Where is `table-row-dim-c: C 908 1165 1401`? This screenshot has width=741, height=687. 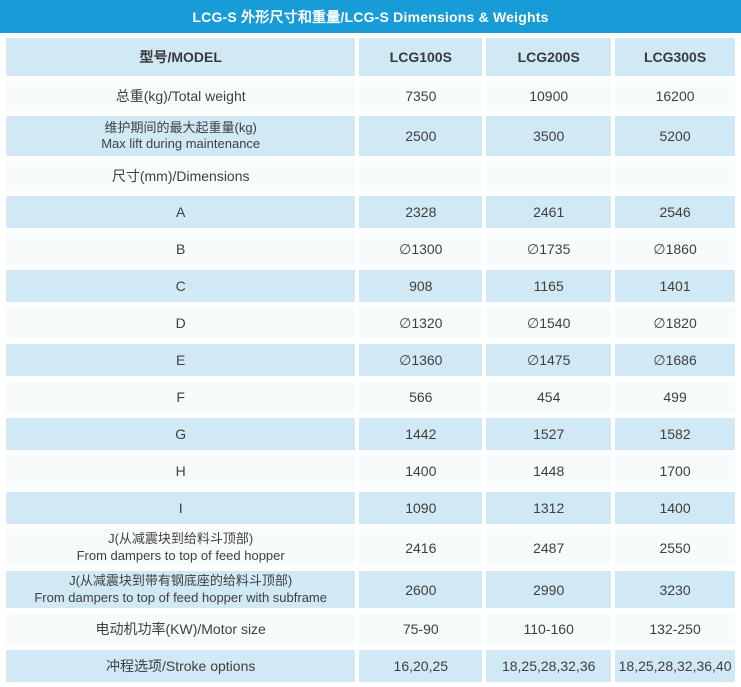
table-row-dim-c: C 908 1165 1401 is located at coordinates (370, 286).